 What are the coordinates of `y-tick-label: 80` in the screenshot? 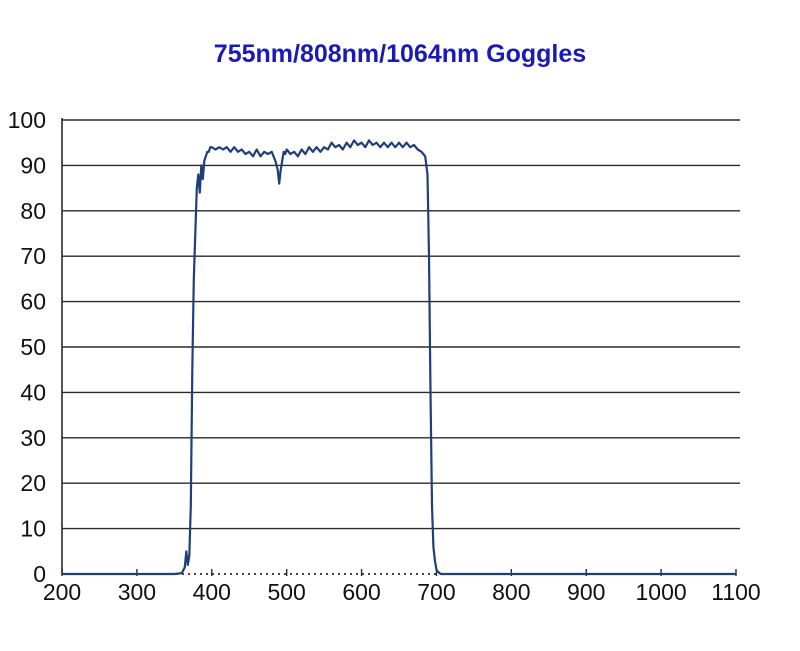 It's located at (33, 211).